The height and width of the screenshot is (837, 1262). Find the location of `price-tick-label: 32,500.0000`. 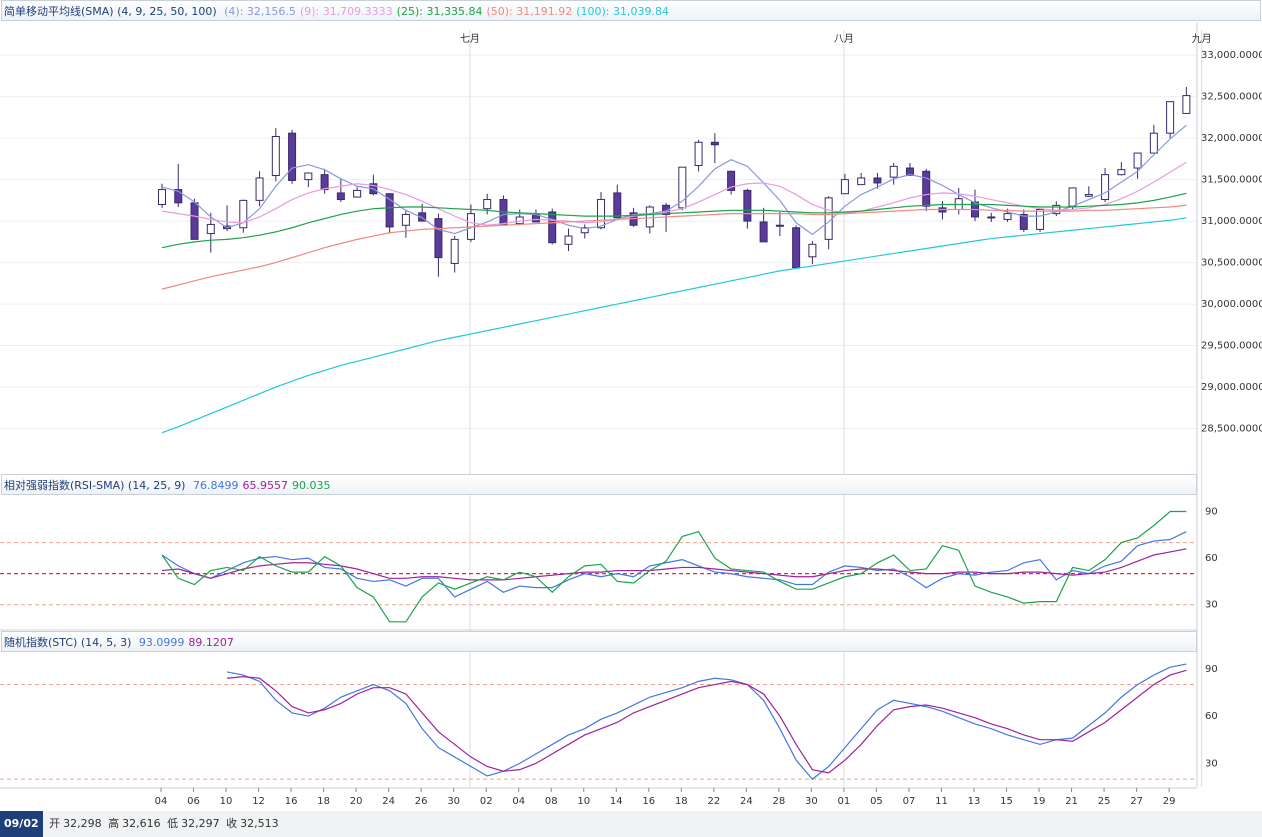

price-tick-label: 32,500.0000 is located at coordinates (1231, 97).